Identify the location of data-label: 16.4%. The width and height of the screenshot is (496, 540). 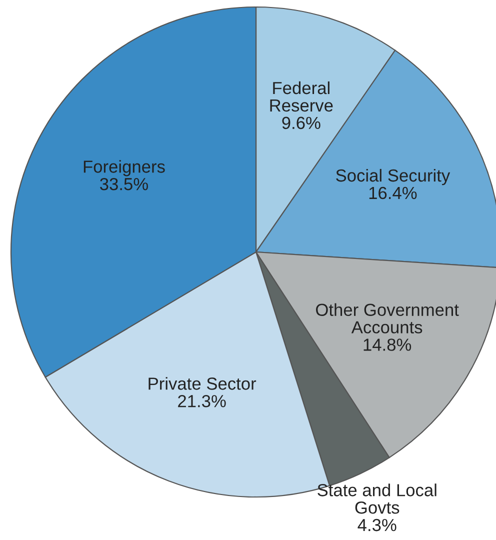
(393, 193).